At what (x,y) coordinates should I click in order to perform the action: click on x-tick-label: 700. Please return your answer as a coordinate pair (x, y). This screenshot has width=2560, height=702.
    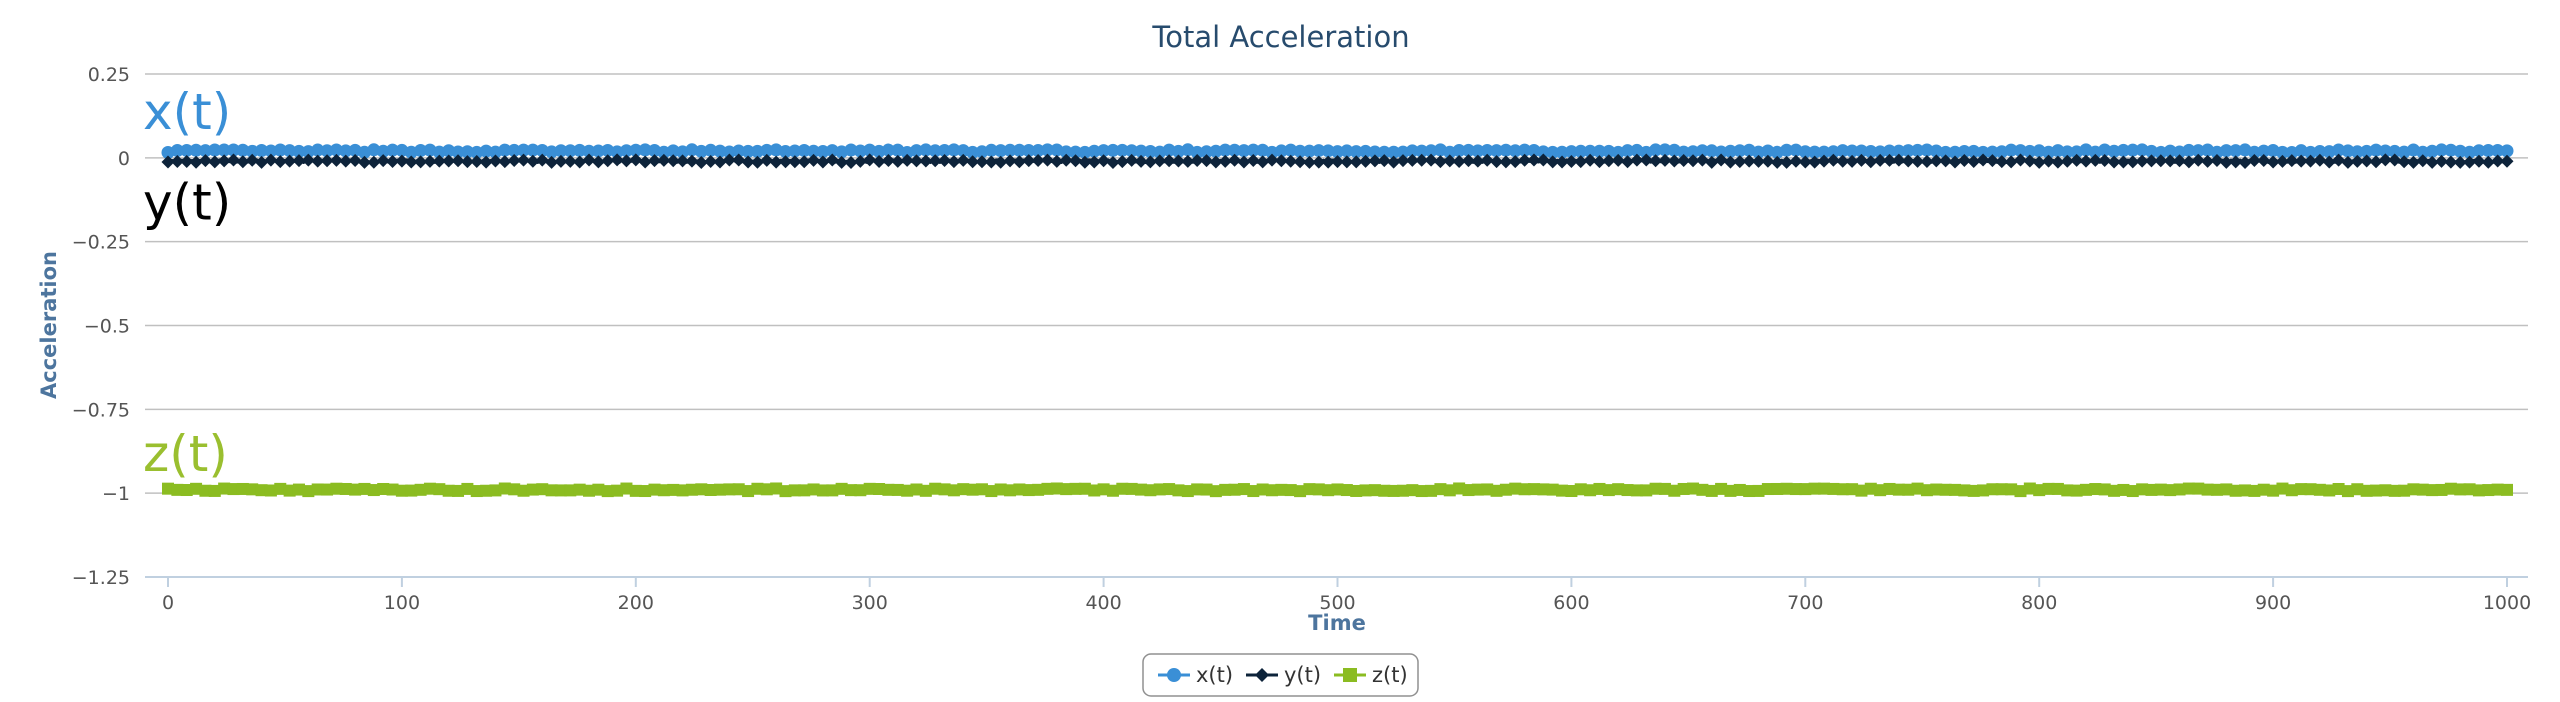
    Looking at the image, I should click on (1805, 603).